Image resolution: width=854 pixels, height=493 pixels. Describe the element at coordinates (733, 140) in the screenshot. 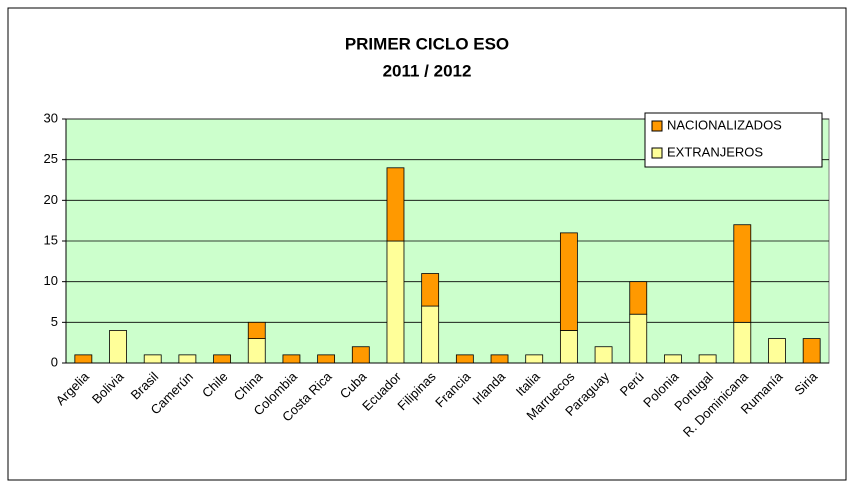

I see `legend-box` at that location.